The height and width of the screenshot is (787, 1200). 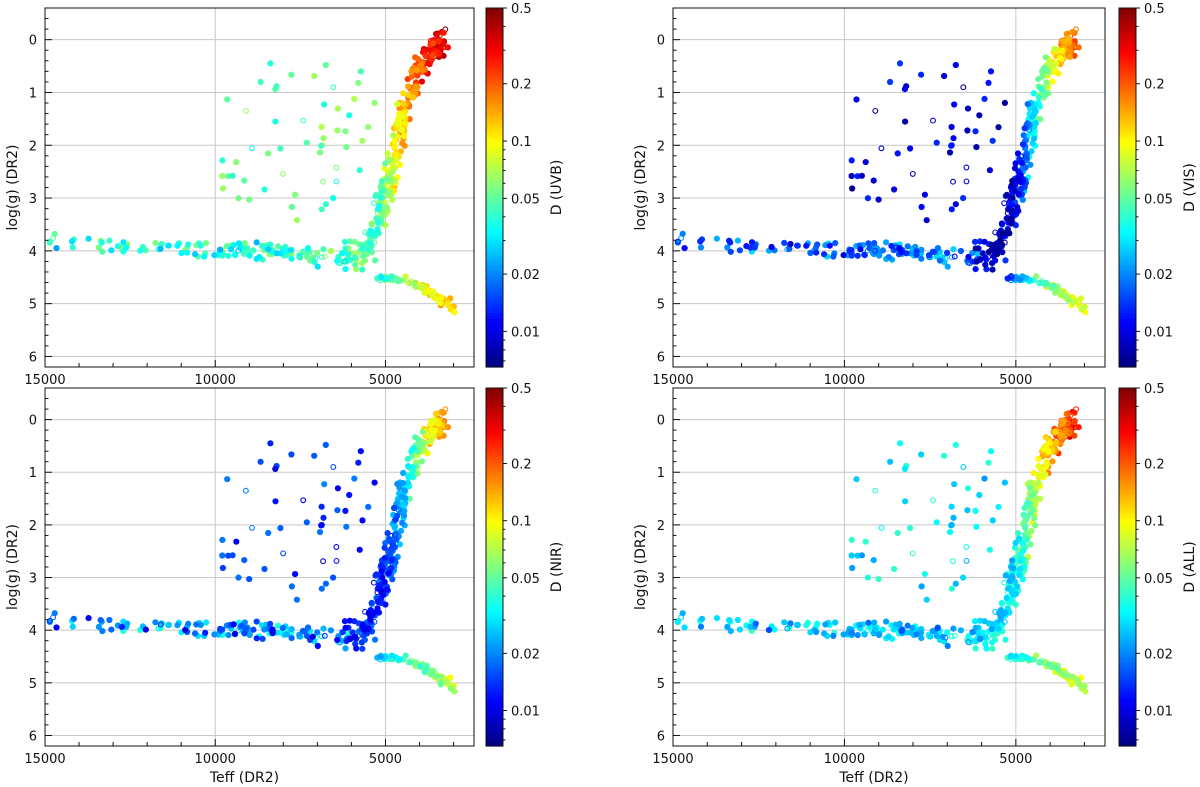 What do you see at coordinates (525, 185) in the screenshot?
I see `colorbar: 0.01 0.02 0.05 0.1 0.2 0.5 D (UVB)` at bounding box center [525, 185].